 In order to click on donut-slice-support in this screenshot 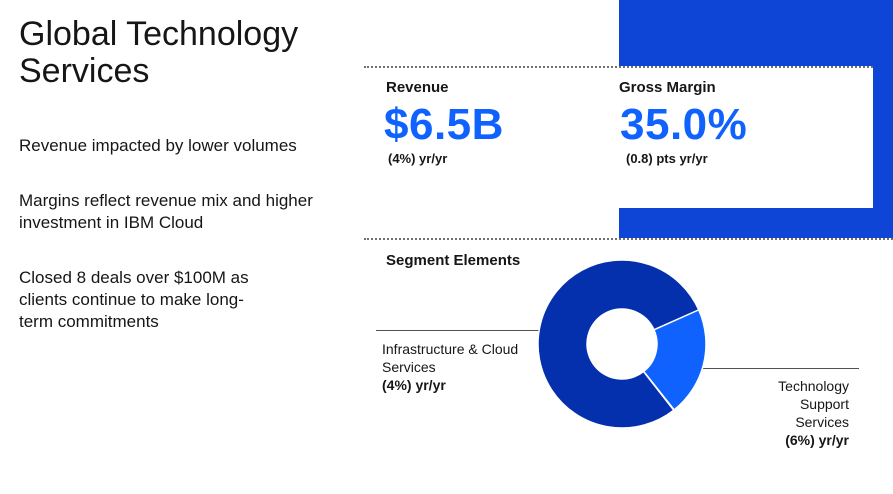, I will do `click(674, 359)`.